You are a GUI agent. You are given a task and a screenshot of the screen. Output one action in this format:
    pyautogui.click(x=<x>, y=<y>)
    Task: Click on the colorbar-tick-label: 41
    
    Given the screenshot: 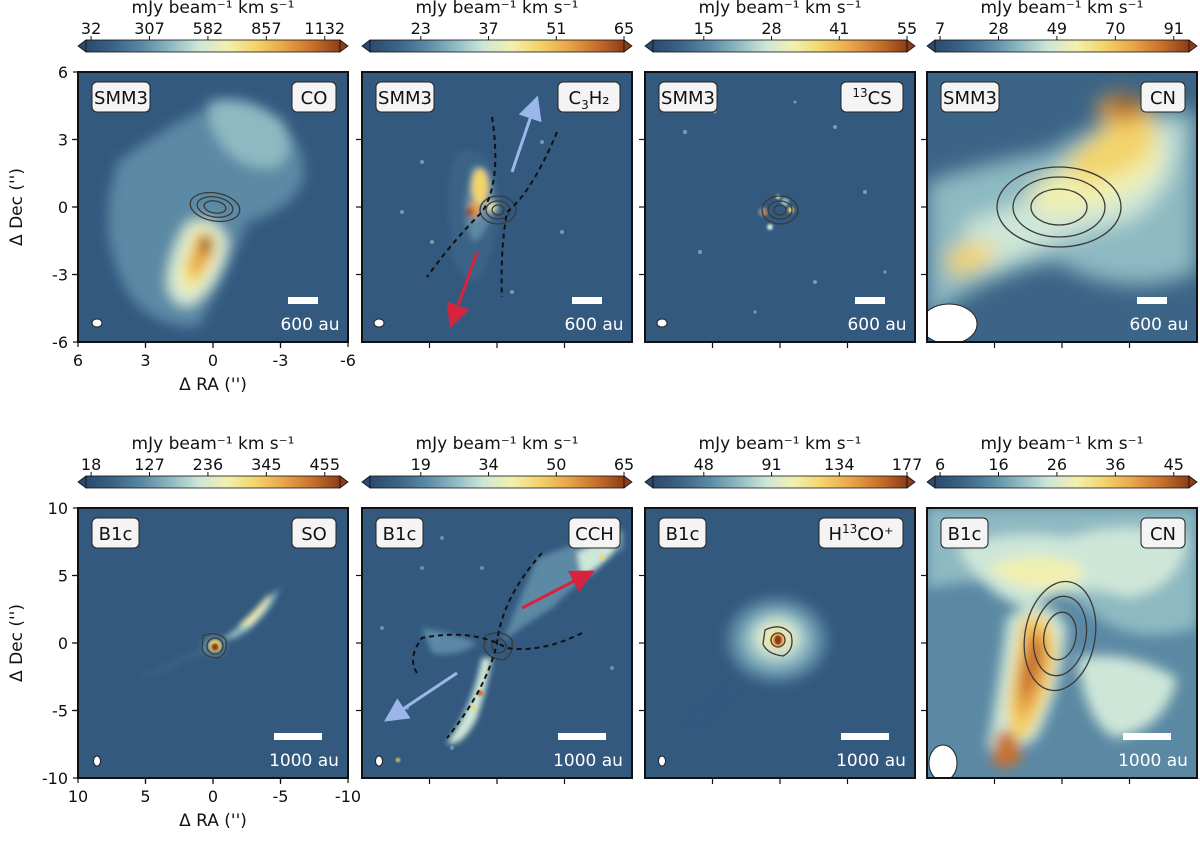 What is the action you would take?
    pyautogui.click(x=839, y=28)
    